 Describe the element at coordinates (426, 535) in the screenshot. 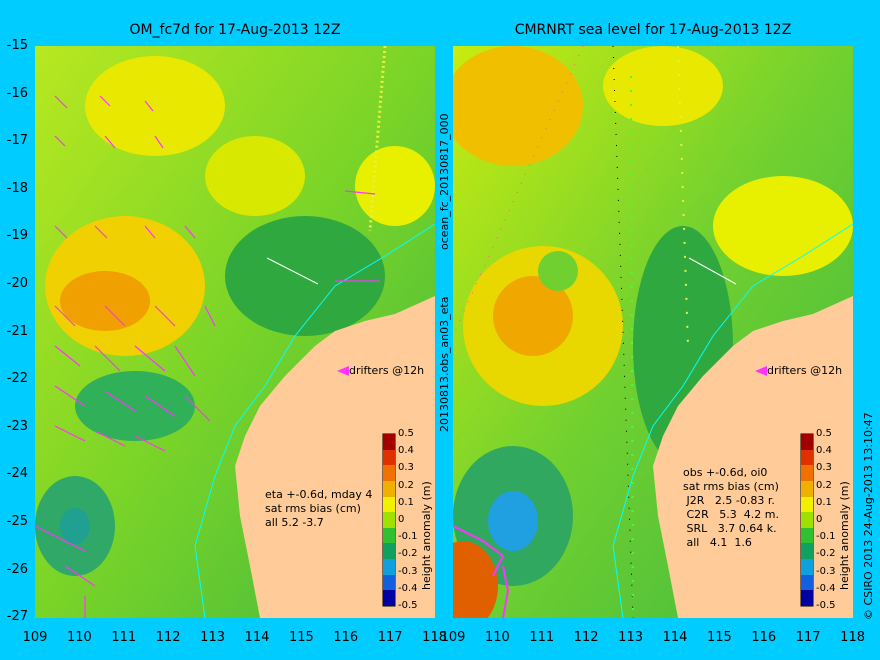

I see `left-colorbar-label: height anomaly (m)` at that location.